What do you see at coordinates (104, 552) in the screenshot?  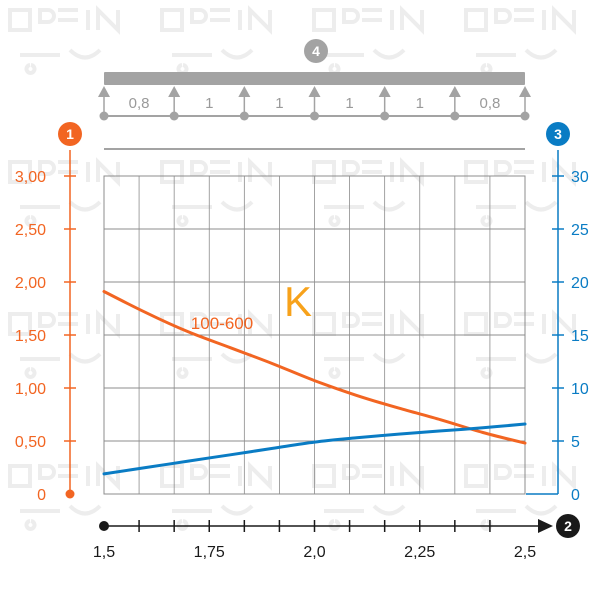 I see `axis-bottom-tick-label: 1,5` at bounding box center [104, 552].